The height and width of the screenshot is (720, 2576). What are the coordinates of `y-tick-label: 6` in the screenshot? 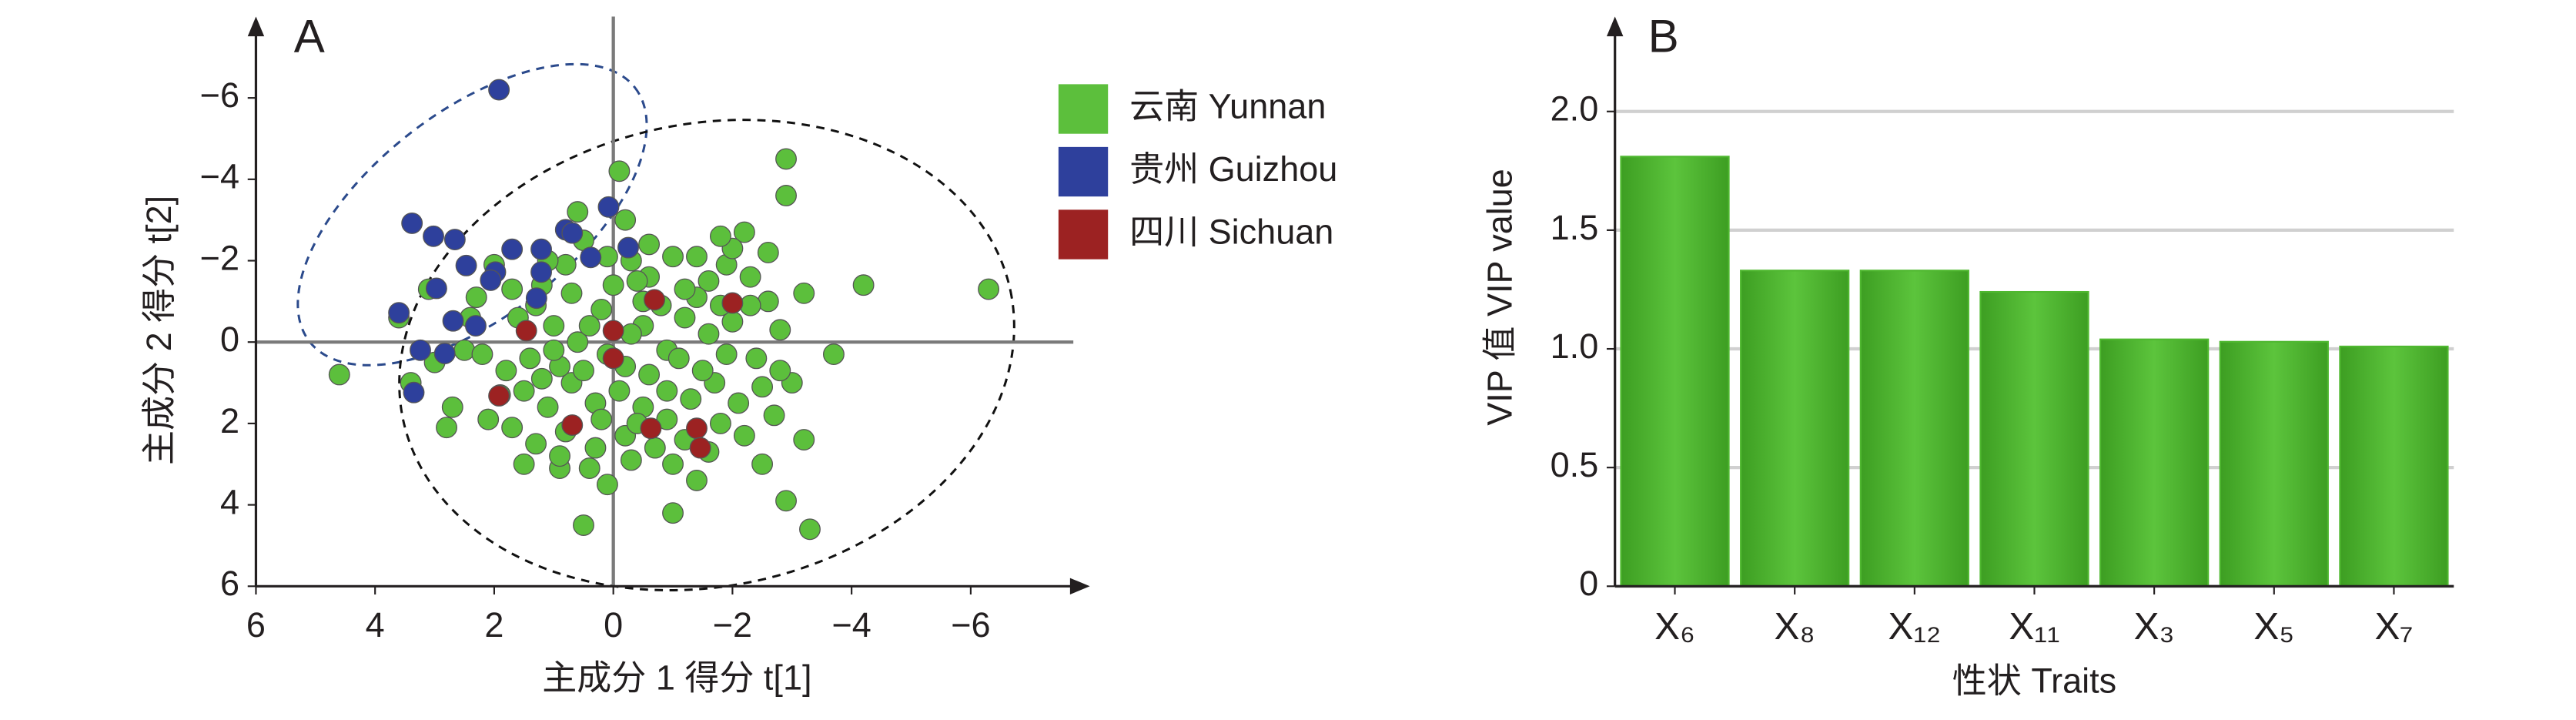 It's located at (229, 583).